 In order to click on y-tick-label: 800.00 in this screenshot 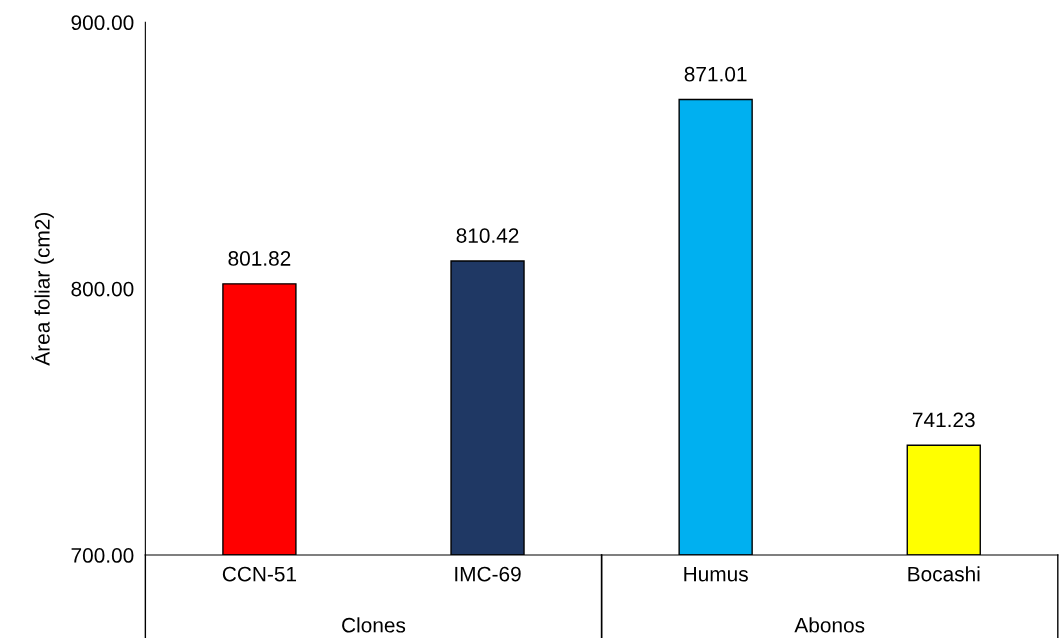, I will do `click(102, 289)`.